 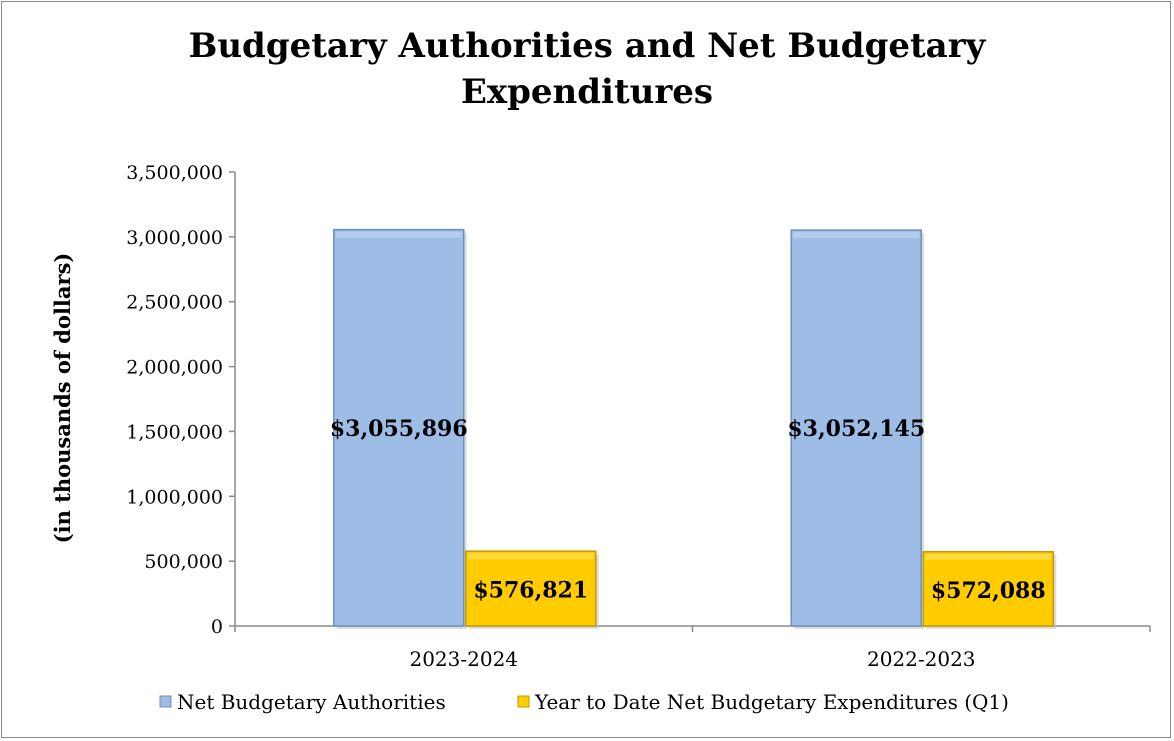 I want to click on bar-authorities-2022-2023: $3,052,145, so click(x=856, y=429).